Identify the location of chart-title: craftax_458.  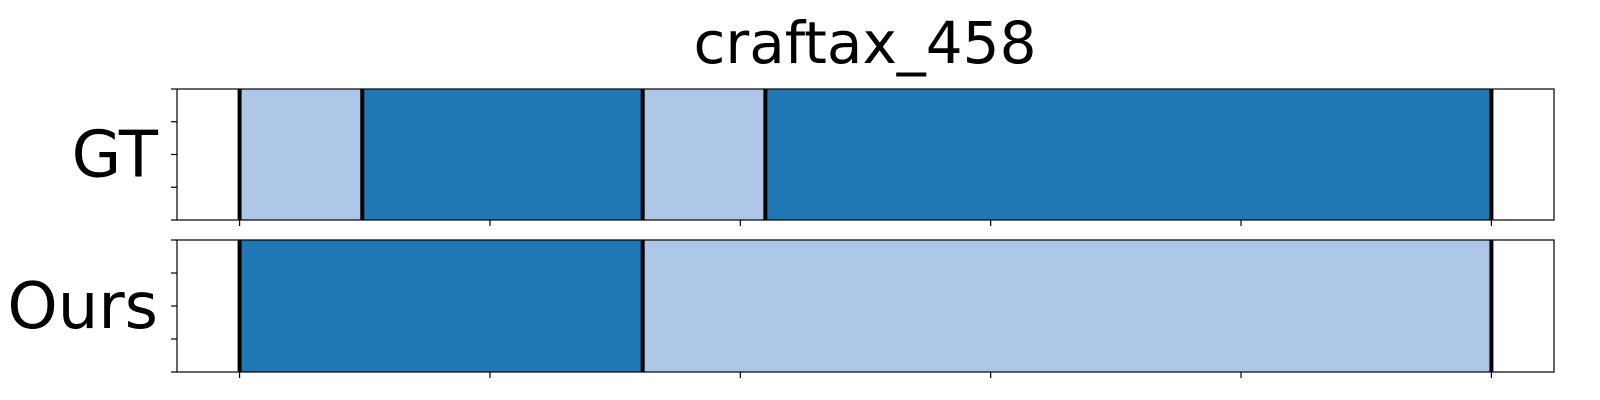
(865, 43).